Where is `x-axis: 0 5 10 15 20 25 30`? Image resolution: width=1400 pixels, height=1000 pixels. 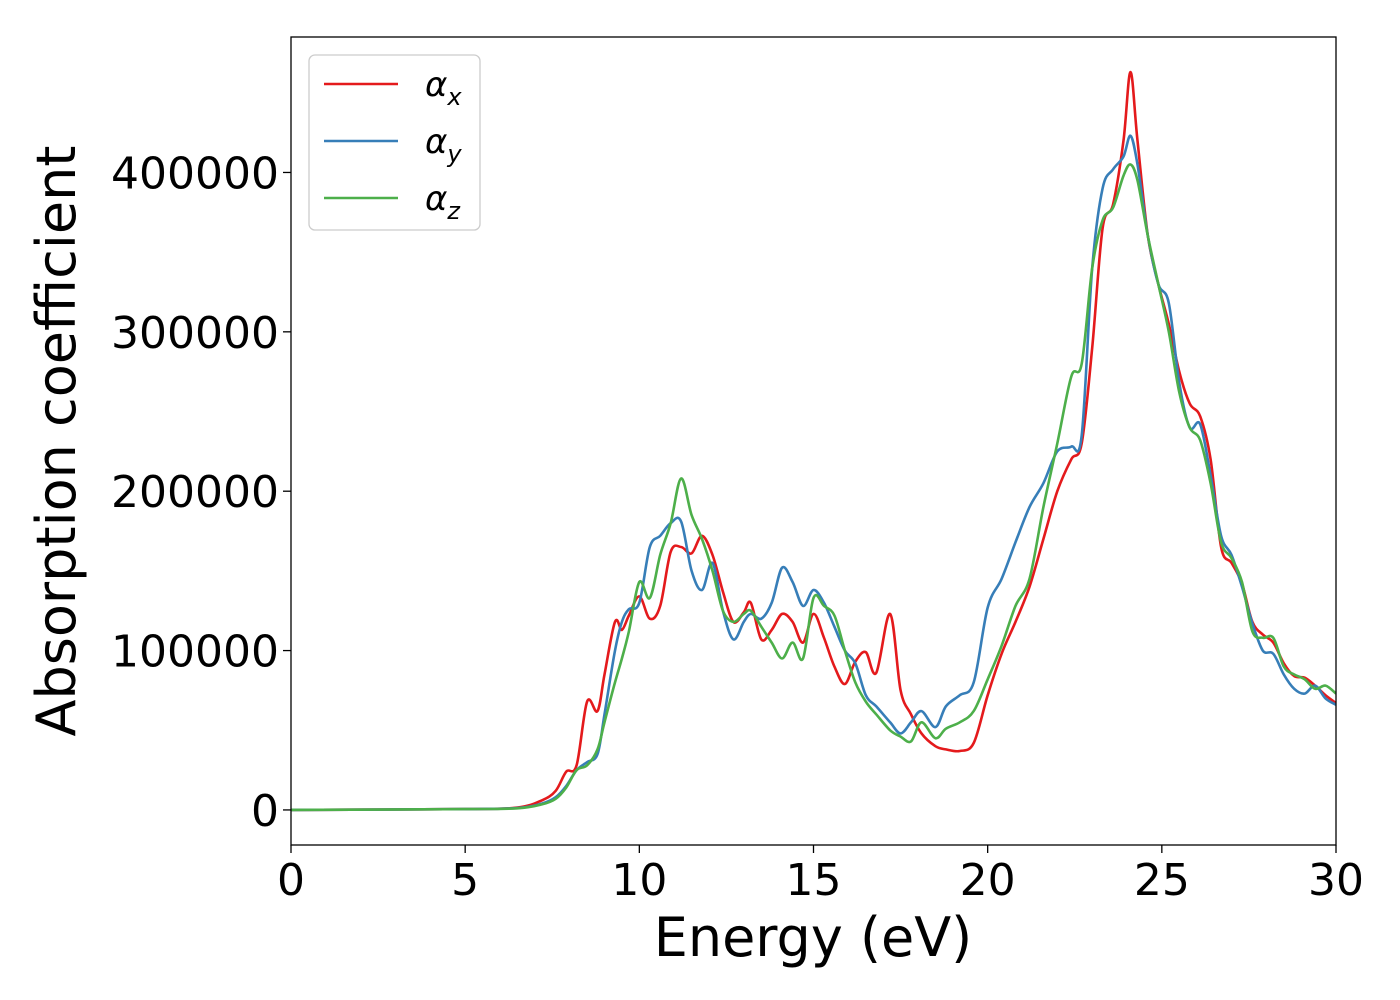
x-axis: 0 5 10 15 20 25 30 is located at coordinates (820, 875).